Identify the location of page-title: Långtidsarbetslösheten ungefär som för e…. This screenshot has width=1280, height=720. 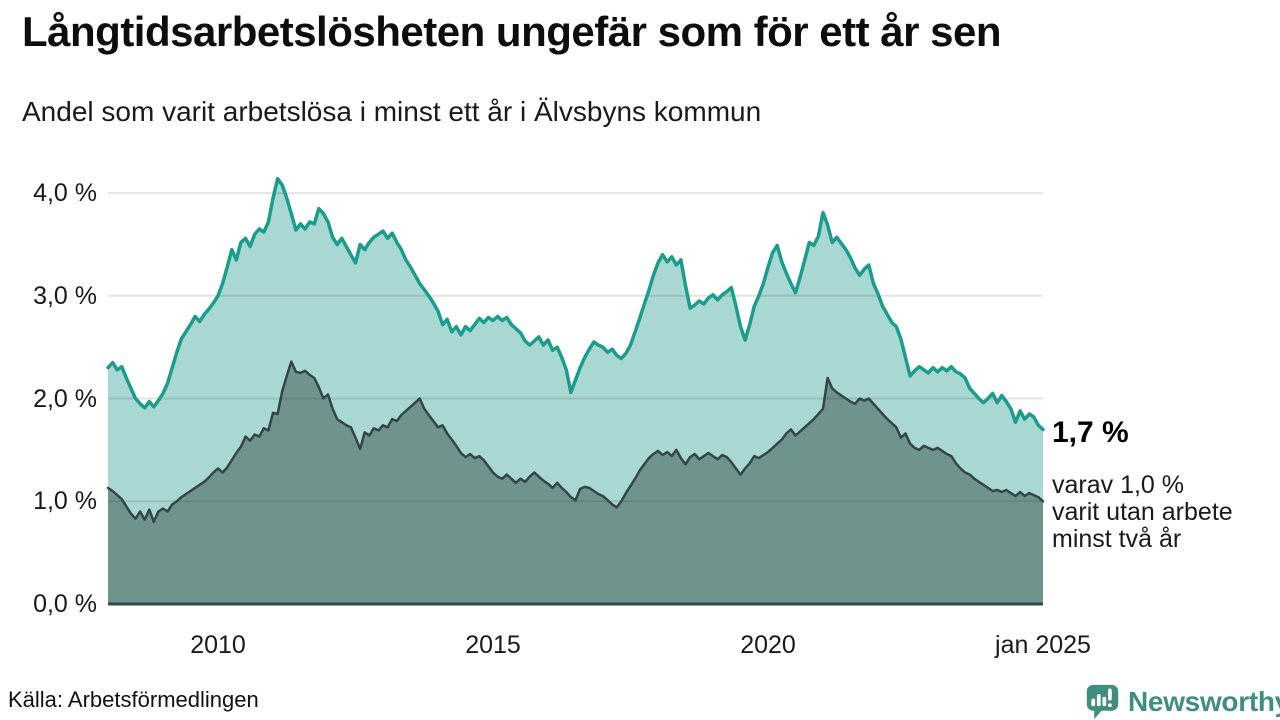
(512, 31).